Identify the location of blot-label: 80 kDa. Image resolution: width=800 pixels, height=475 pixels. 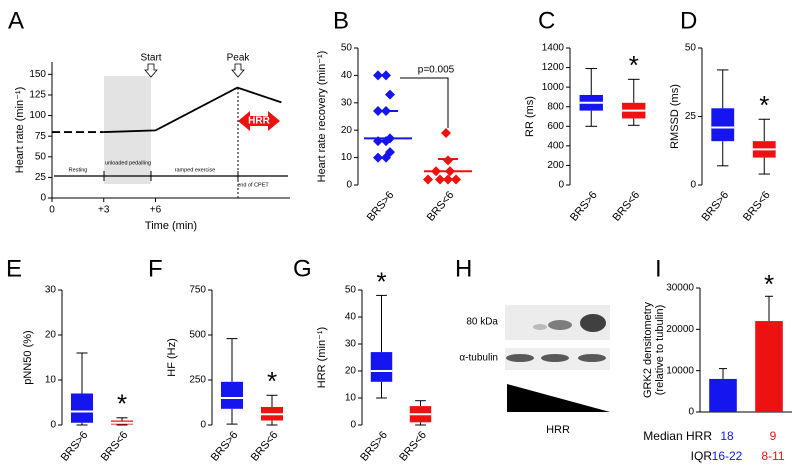
(482, 322).